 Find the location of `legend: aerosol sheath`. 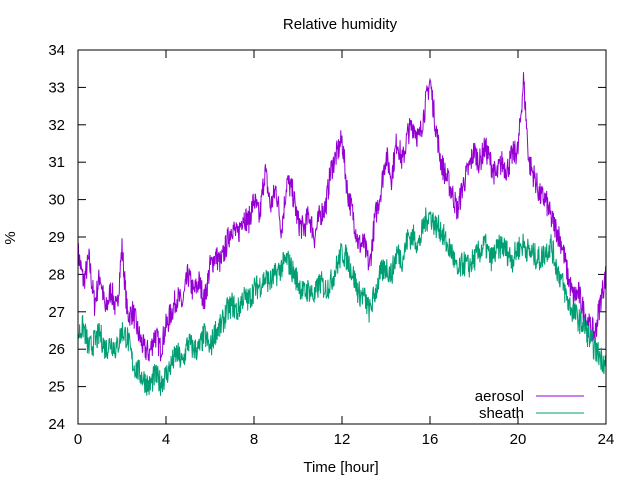

legend: aerosol sheath is located at coordinates (529, 405).